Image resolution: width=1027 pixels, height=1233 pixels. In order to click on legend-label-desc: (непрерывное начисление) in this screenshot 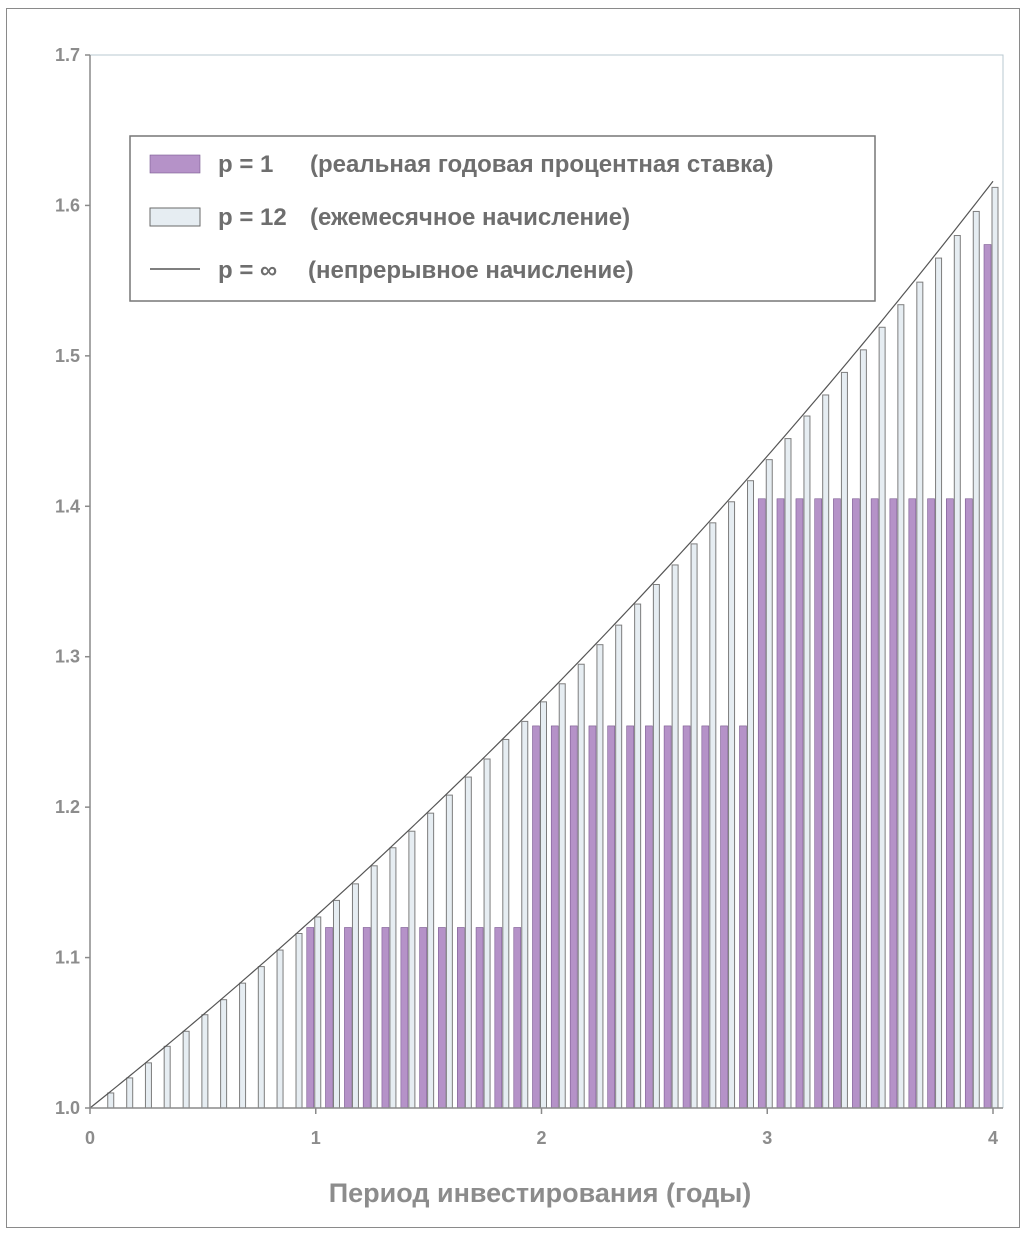, I will do `click(471, 270)`.